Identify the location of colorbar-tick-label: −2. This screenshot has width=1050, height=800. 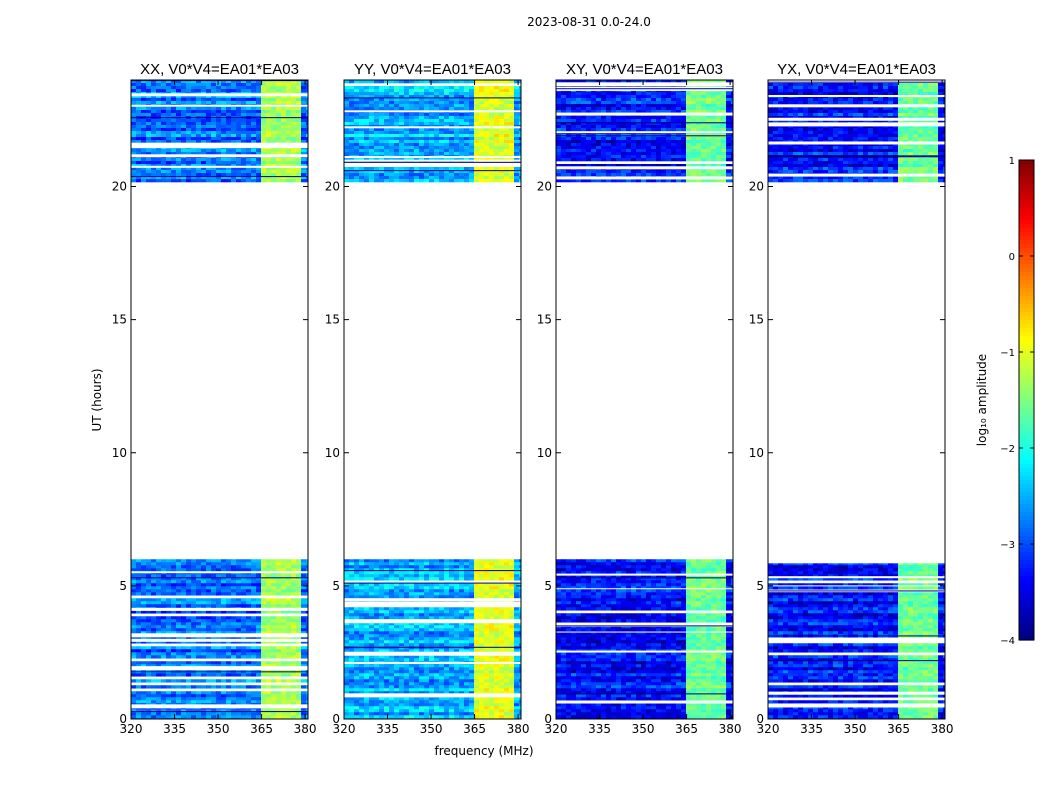
(1007, 449).